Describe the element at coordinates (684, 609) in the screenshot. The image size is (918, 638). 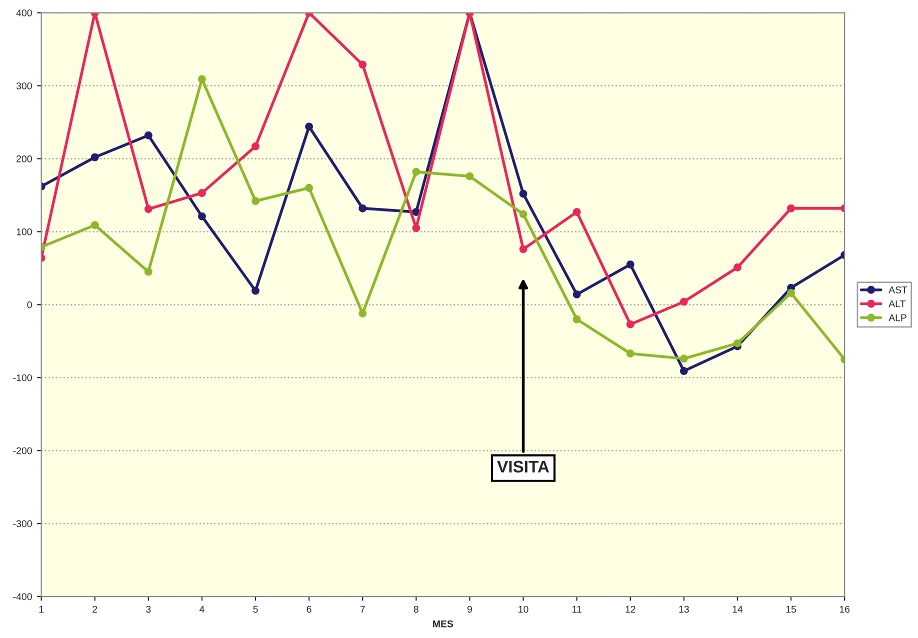
I see `x-tick-label: 13` at that location.